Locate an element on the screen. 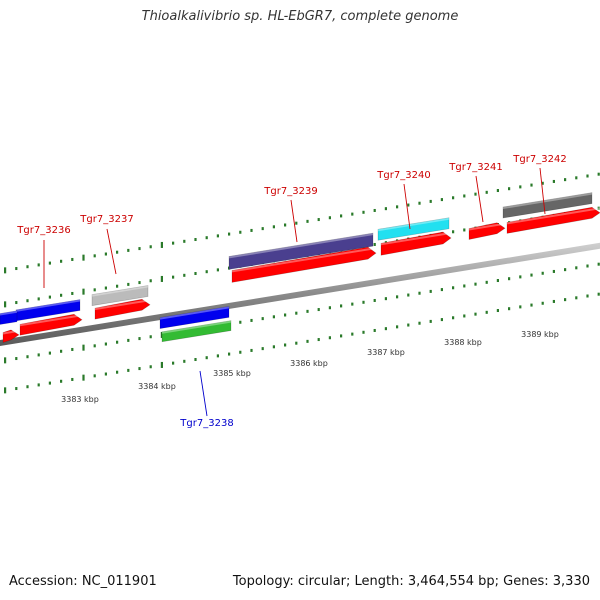 The image size is (600, 600). gene-label: Tgr7_3239 is located at coordinates (290, 191).